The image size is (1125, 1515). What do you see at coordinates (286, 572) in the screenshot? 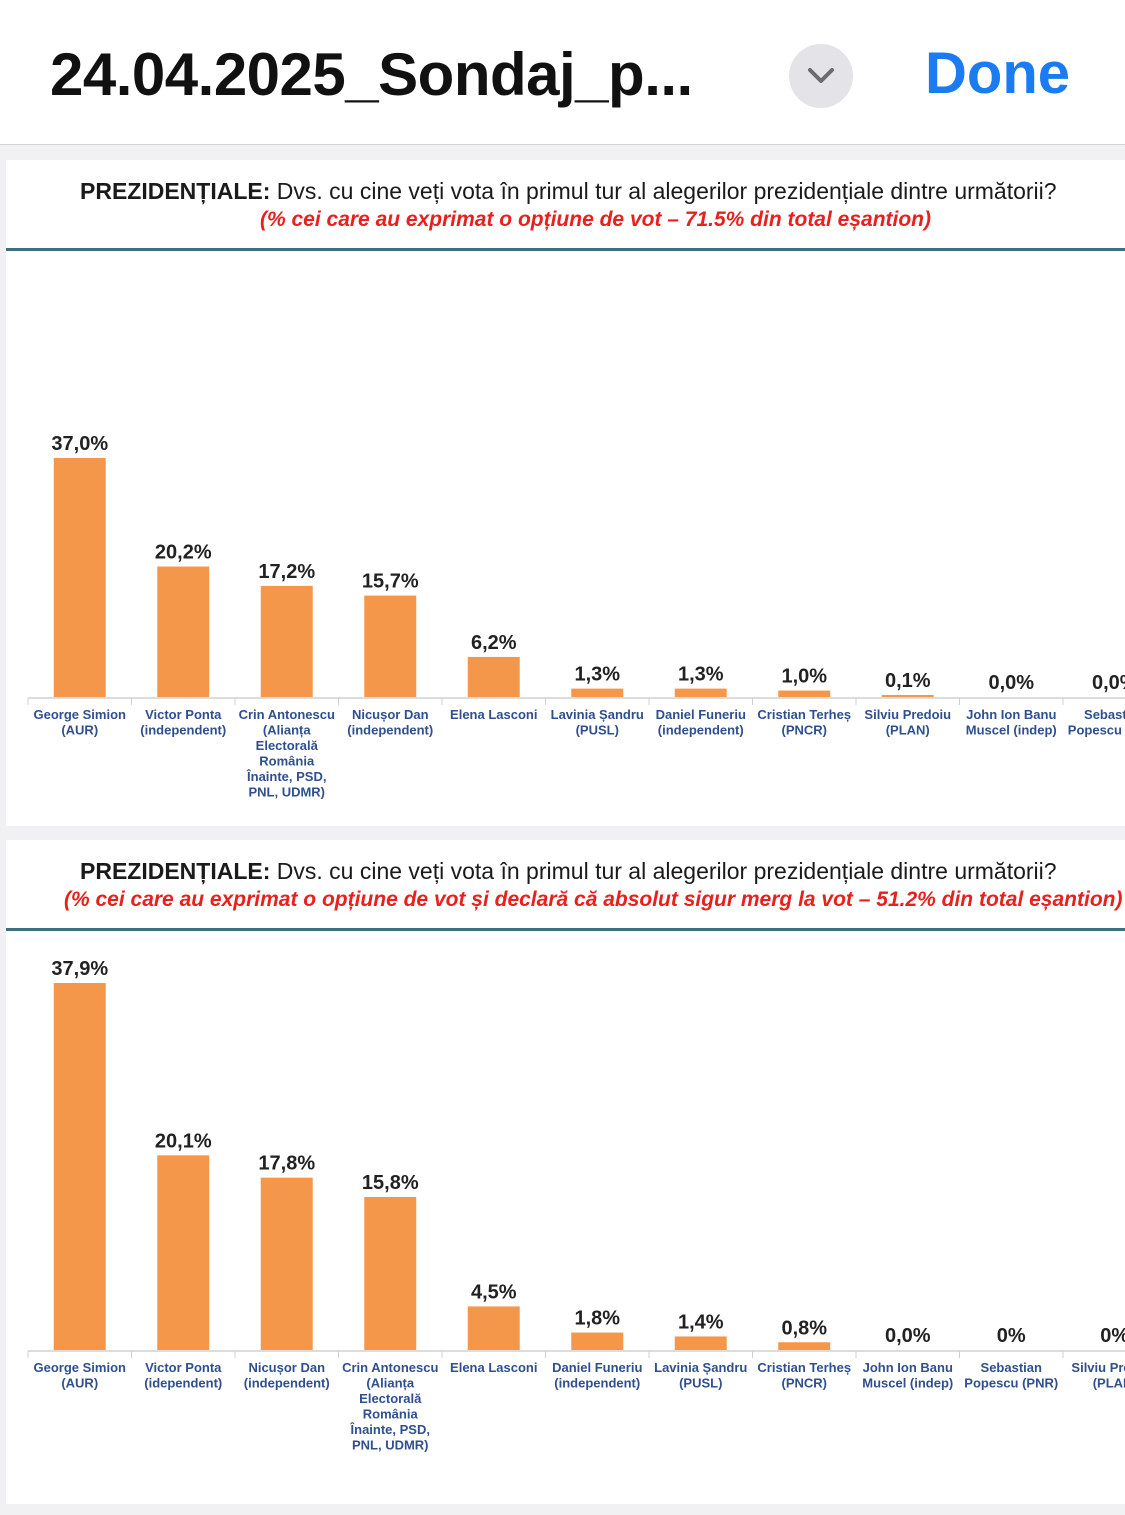
I see `data-label: 17,2%` at bounding box center [286, 572].